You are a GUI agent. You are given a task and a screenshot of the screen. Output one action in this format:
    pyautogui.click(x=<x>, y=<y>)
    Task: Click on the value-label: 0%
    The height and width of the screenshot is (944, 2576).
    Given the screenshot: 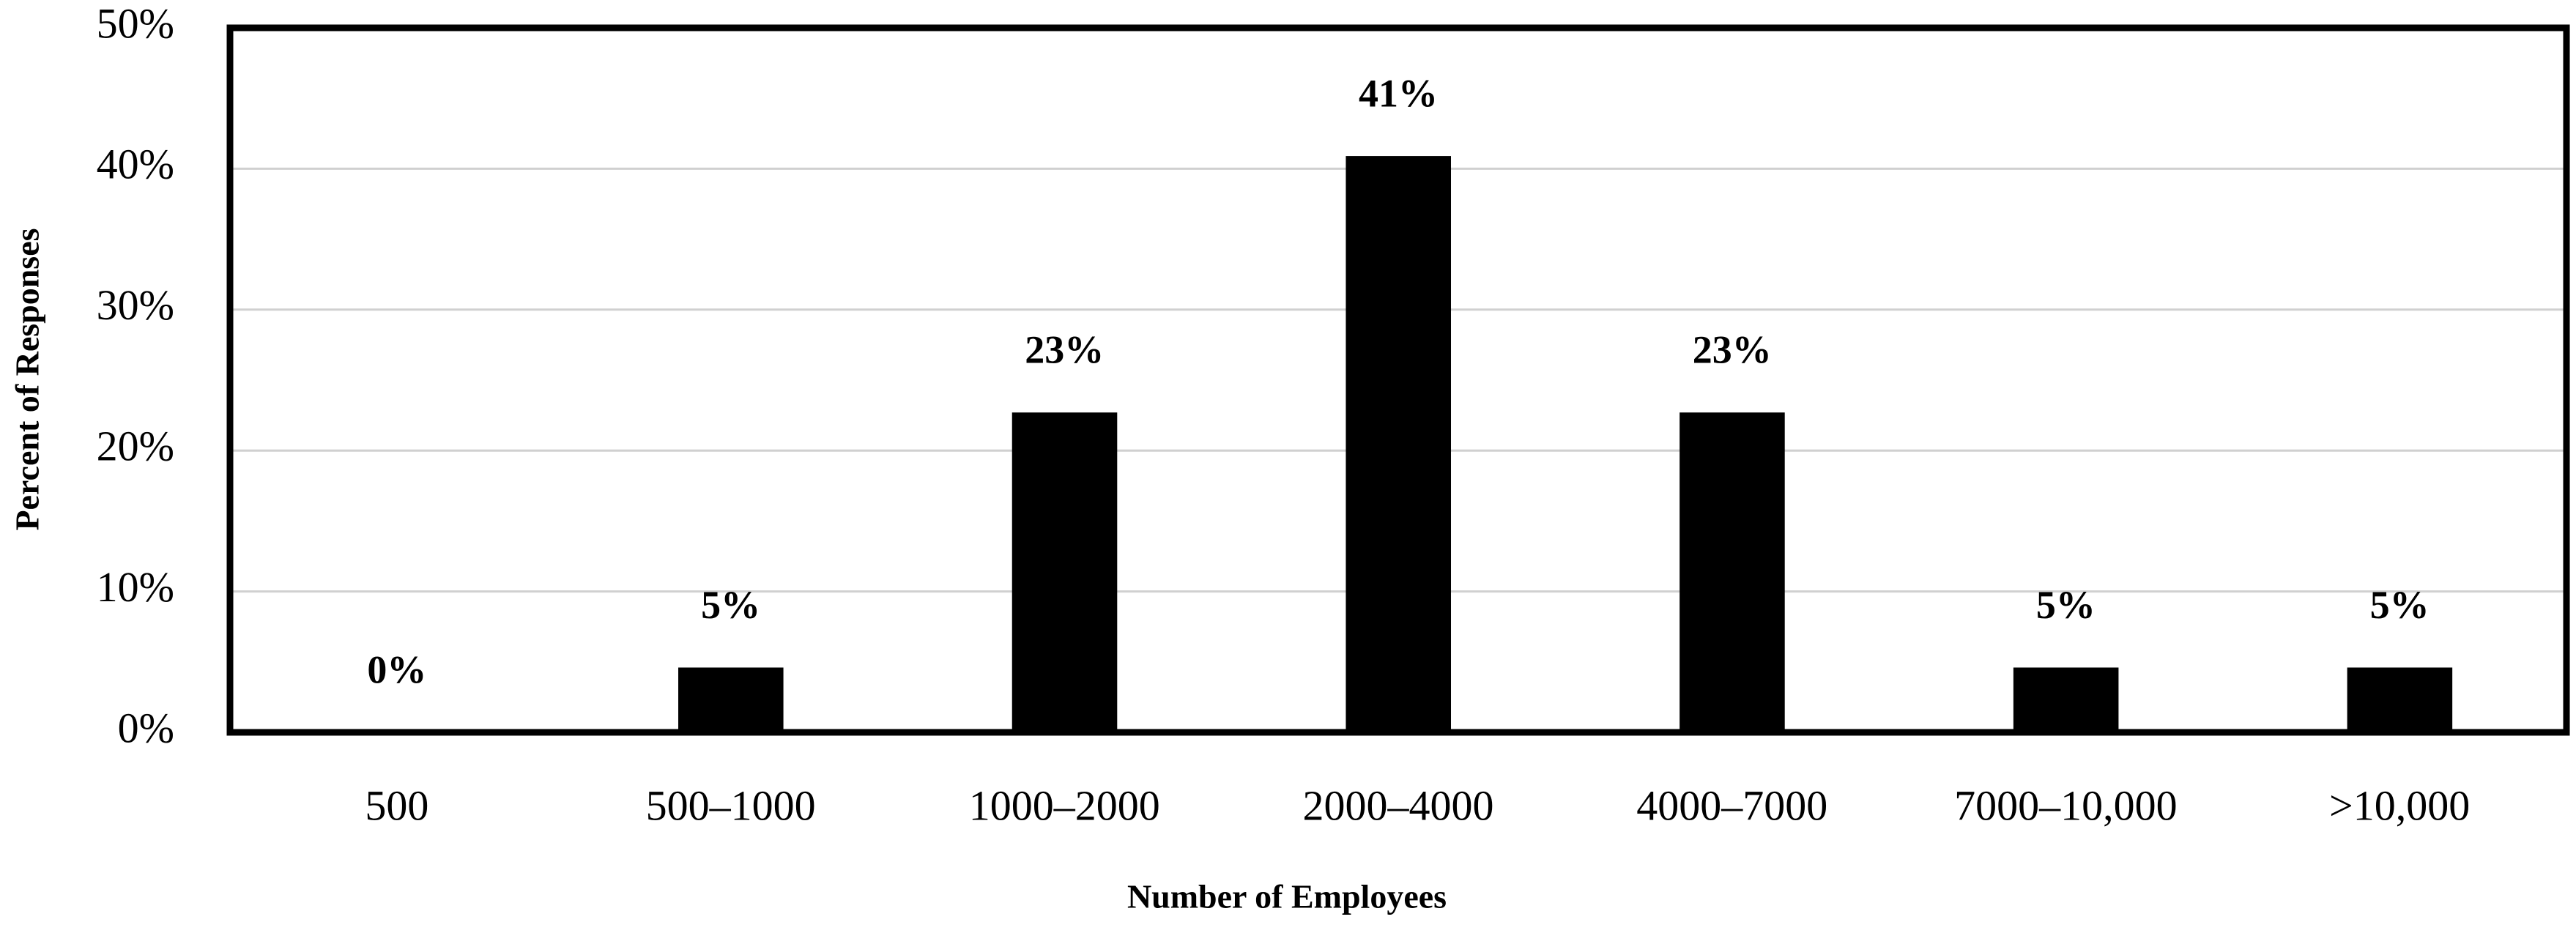 What is the action you would take?
    pyautogui.click(x=396, y=669)
    